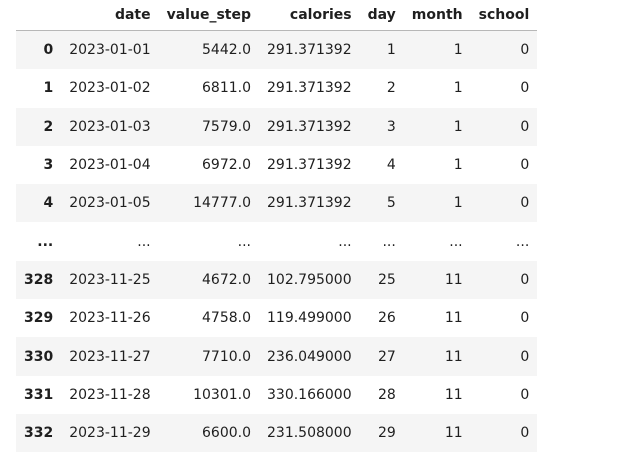 The width and height of the screenshot is (623, 474). I want to click on cell-day: 3, so click(391, 126).